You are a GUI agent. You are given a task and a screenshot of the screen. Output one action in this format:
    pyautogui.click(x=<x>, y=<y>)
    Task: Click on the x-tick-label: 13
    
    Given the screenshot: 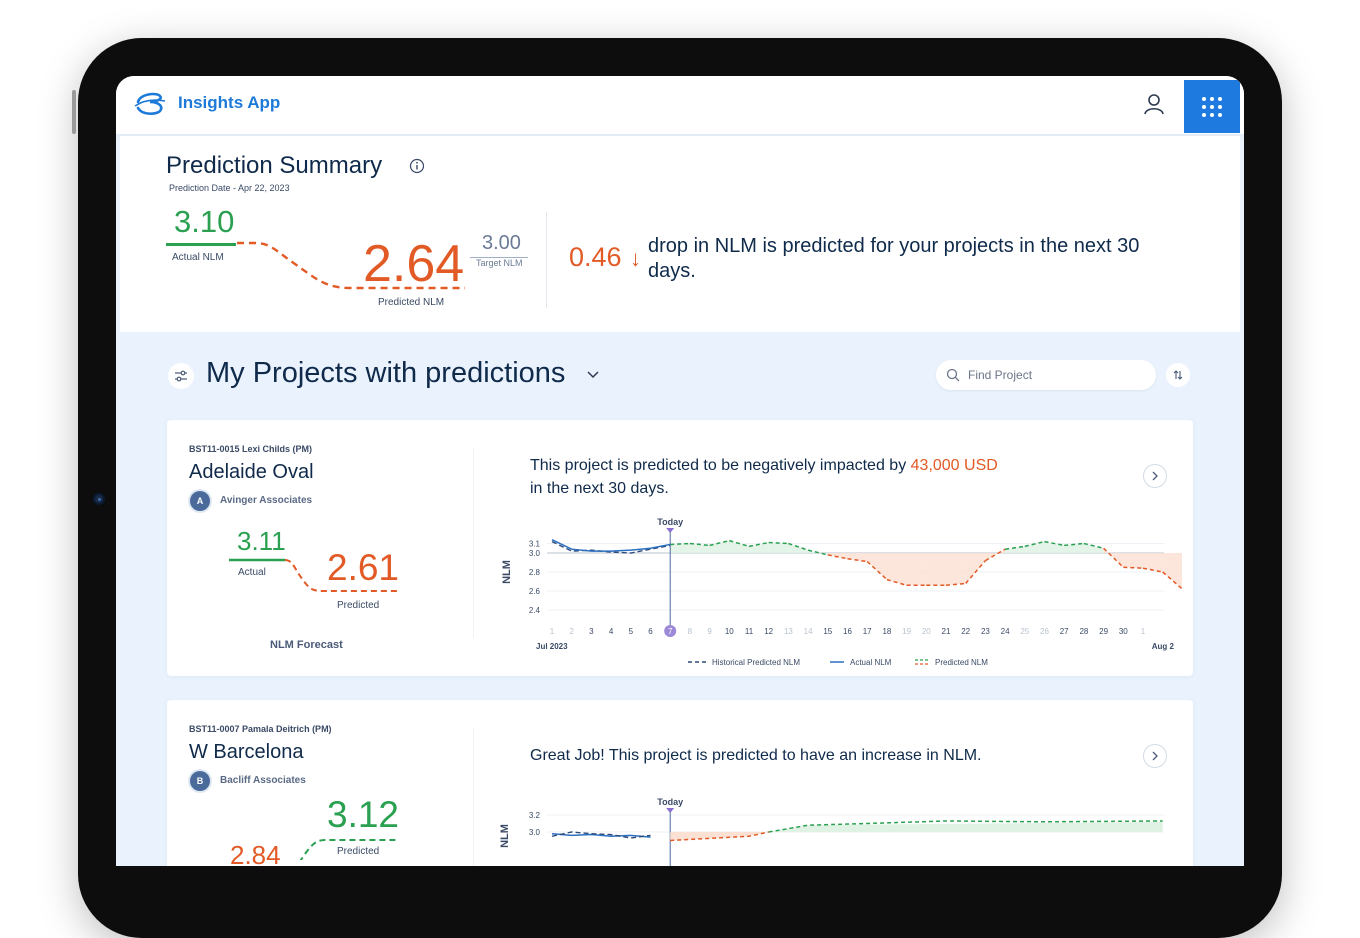 What is the action you would take?
    pyautogui.click(x=788, y=631)
    